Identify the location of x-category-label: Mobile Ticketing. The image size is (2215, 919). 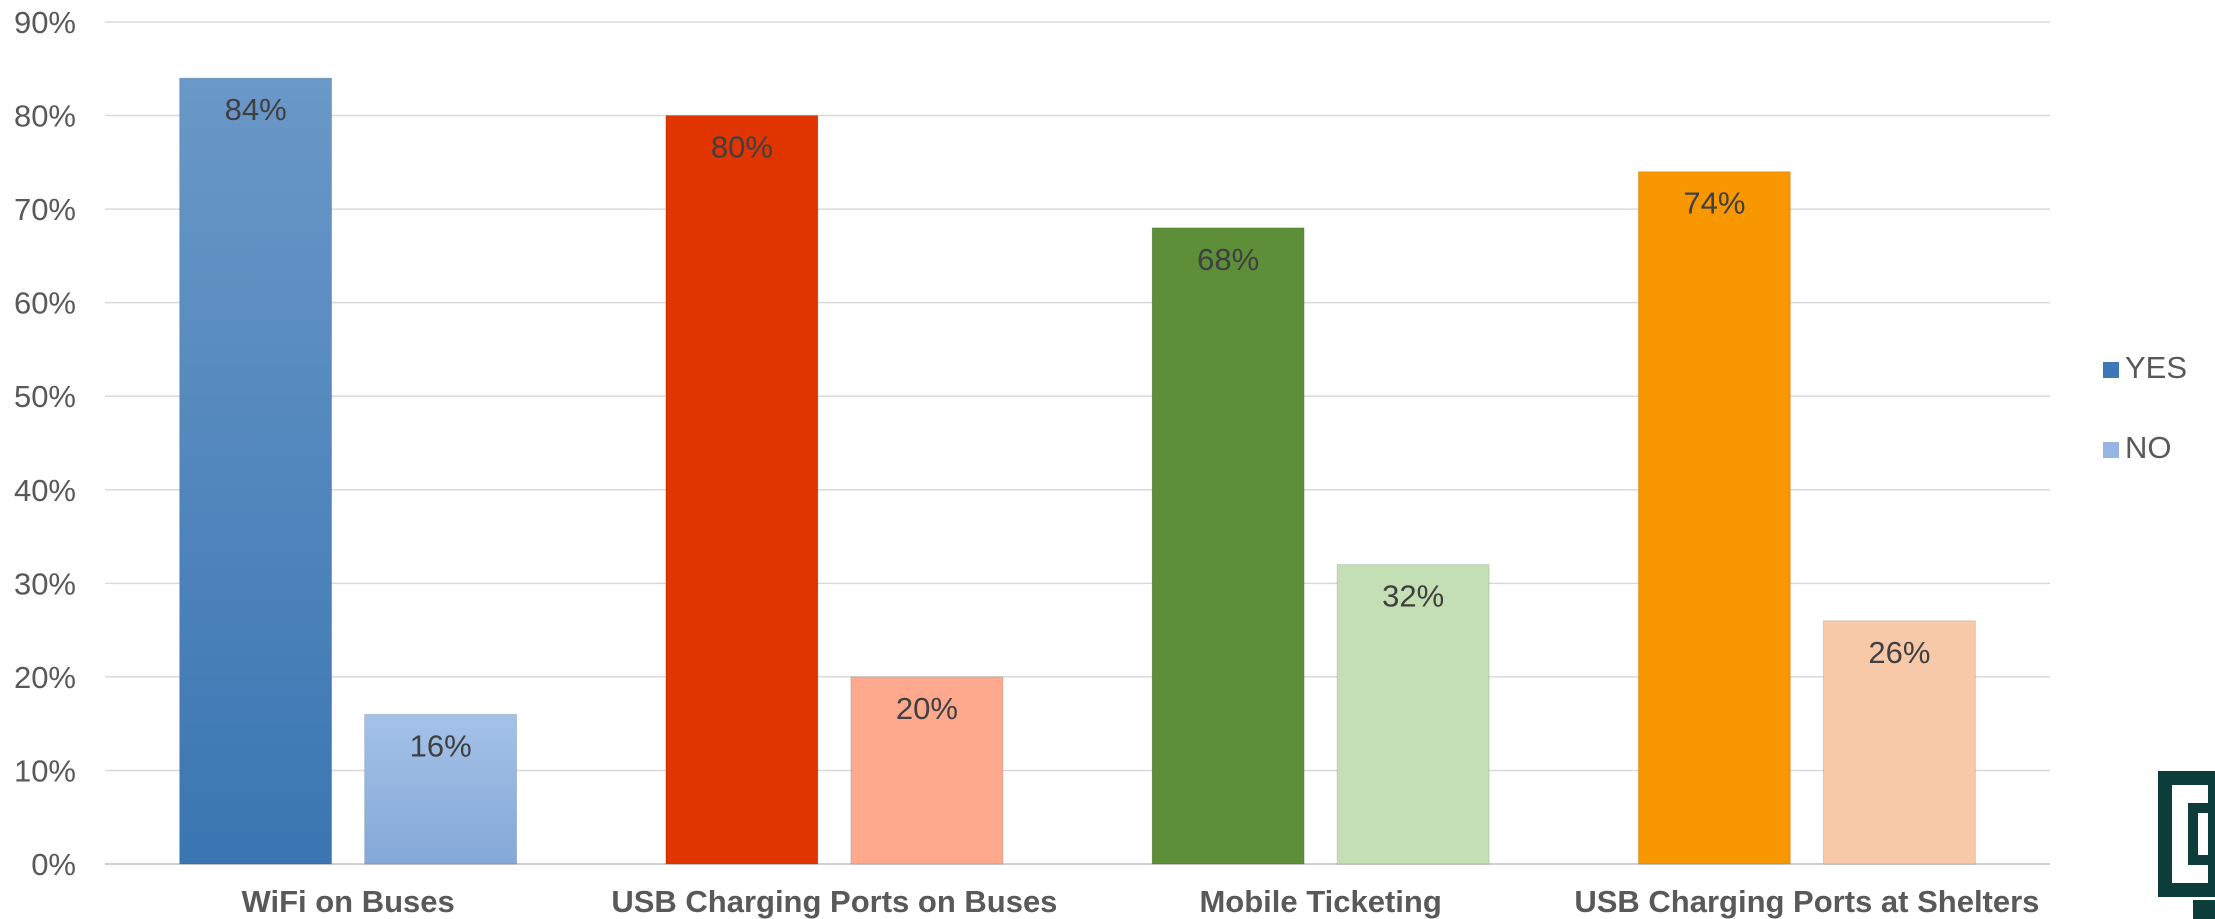
(1320, 901).